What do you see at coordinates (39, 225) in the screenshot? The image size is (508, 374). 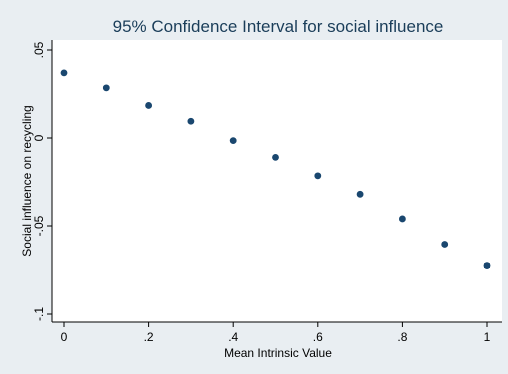 I see `y-tick-label: -.05` at bounding box center [39, 225].